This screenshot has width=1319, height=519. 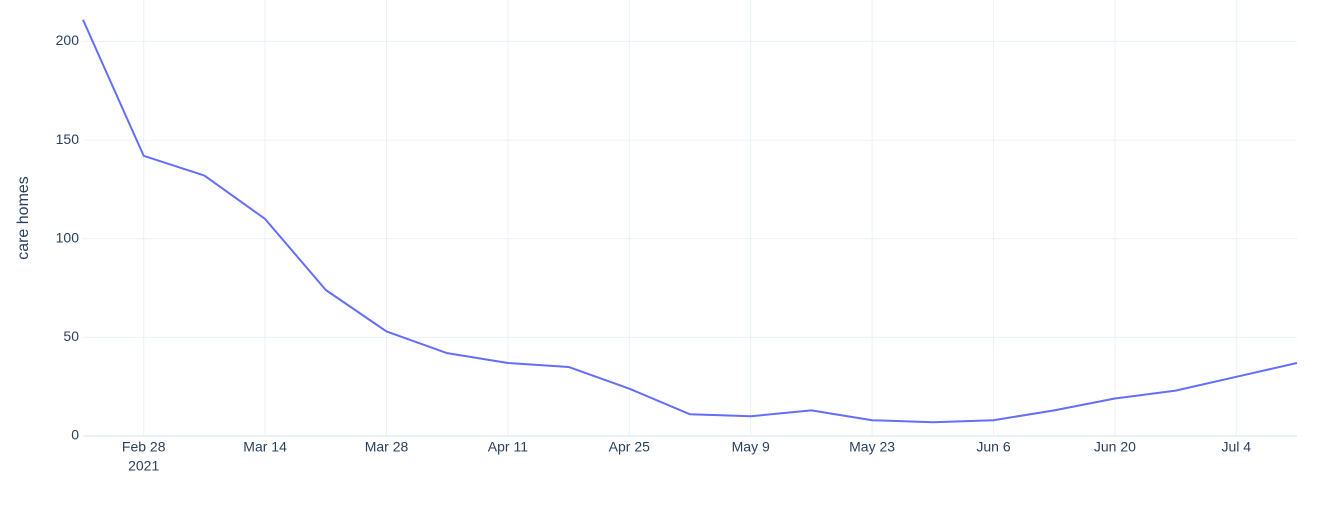 What do you see at coordinates (508, 447) in the screenshot?
I see `x-tick-label: Apr 11` at bounding box center [508, 447].